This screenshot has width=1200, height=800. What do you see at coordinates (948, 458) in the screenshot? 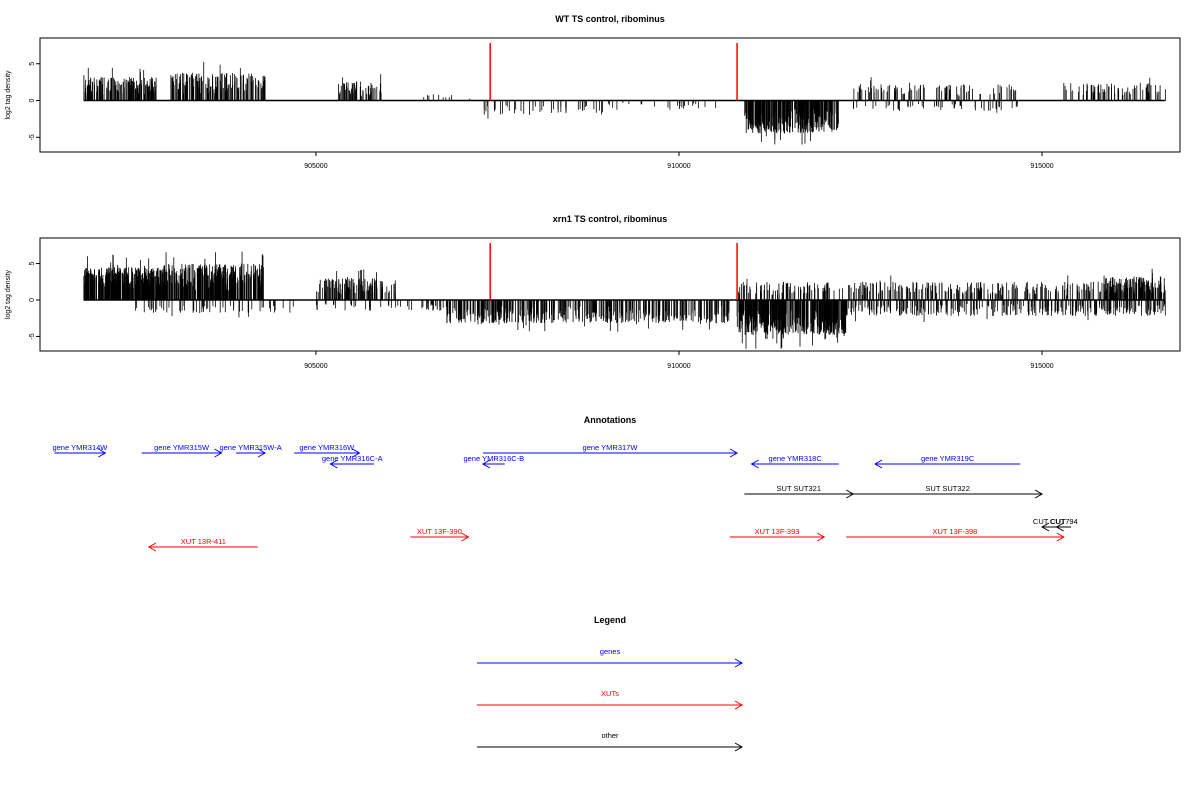
I see `annotation-label: gene YMR319C` at bounding box center [948, 458].